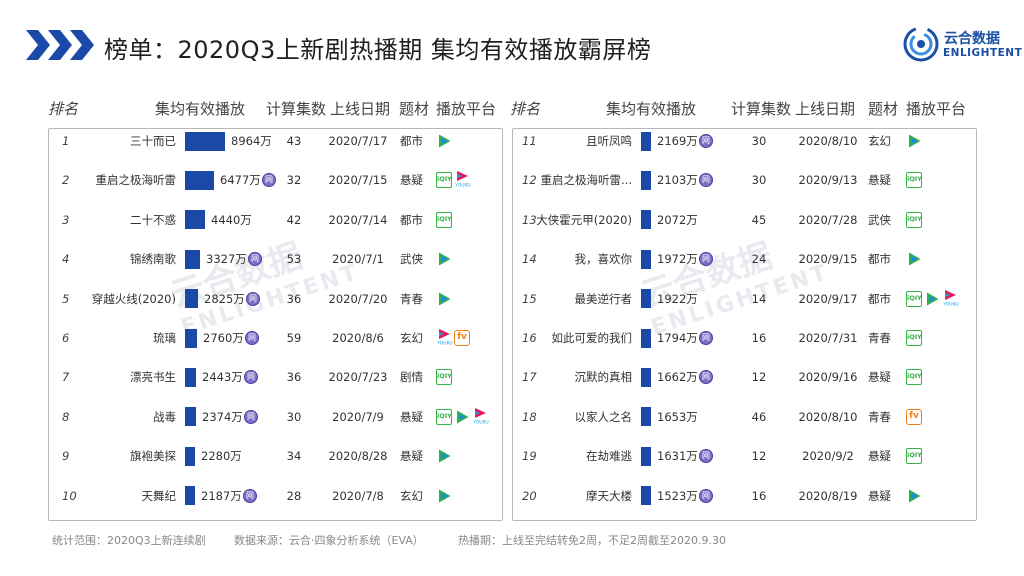 This screenshot has width=1024, height=576. Describe the element at coordinates (66, 219) in the screenshot. I see `row-rank: 3` at that location.